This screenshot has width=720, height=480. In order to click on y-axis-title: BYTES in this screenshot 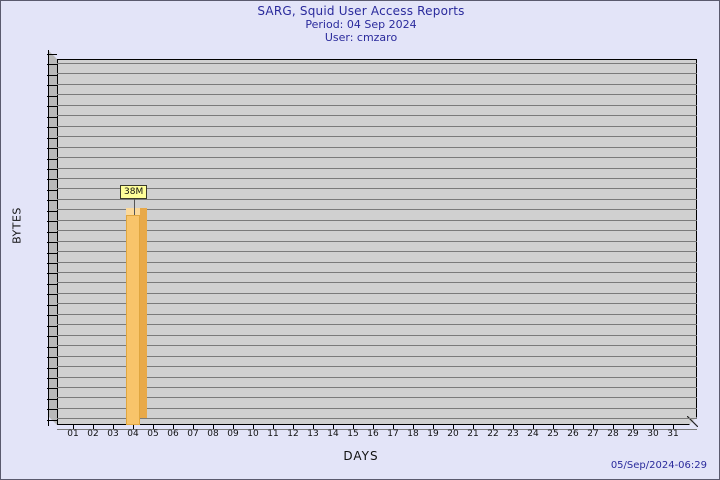, I will do `click(17, 225)`.